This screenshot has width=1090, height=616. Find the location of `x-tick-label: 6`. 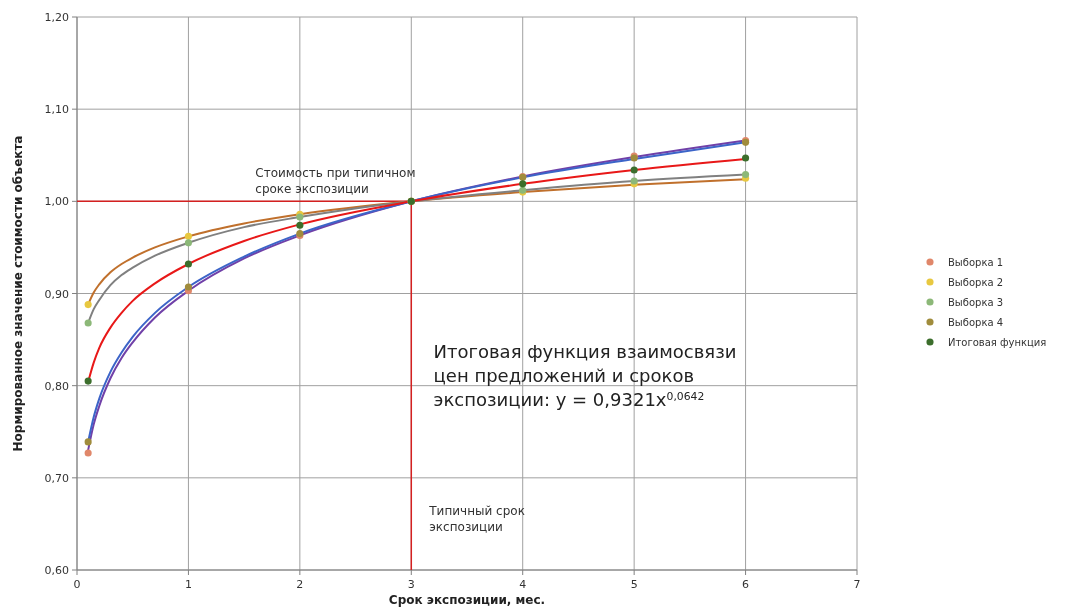

x-tick-label: 6 is located at coordinates (746, 584).